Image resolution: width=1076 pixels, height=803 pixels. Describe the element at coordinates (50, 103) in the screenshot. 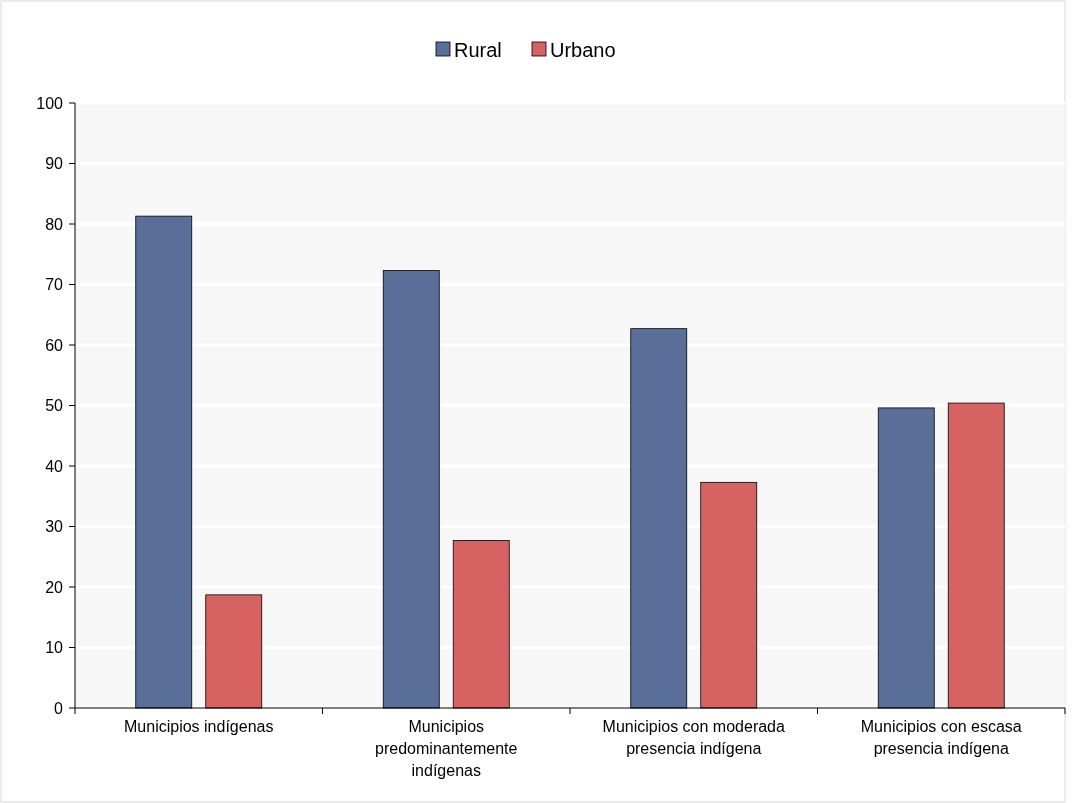

I see `y-tick-label: 100` at that location.